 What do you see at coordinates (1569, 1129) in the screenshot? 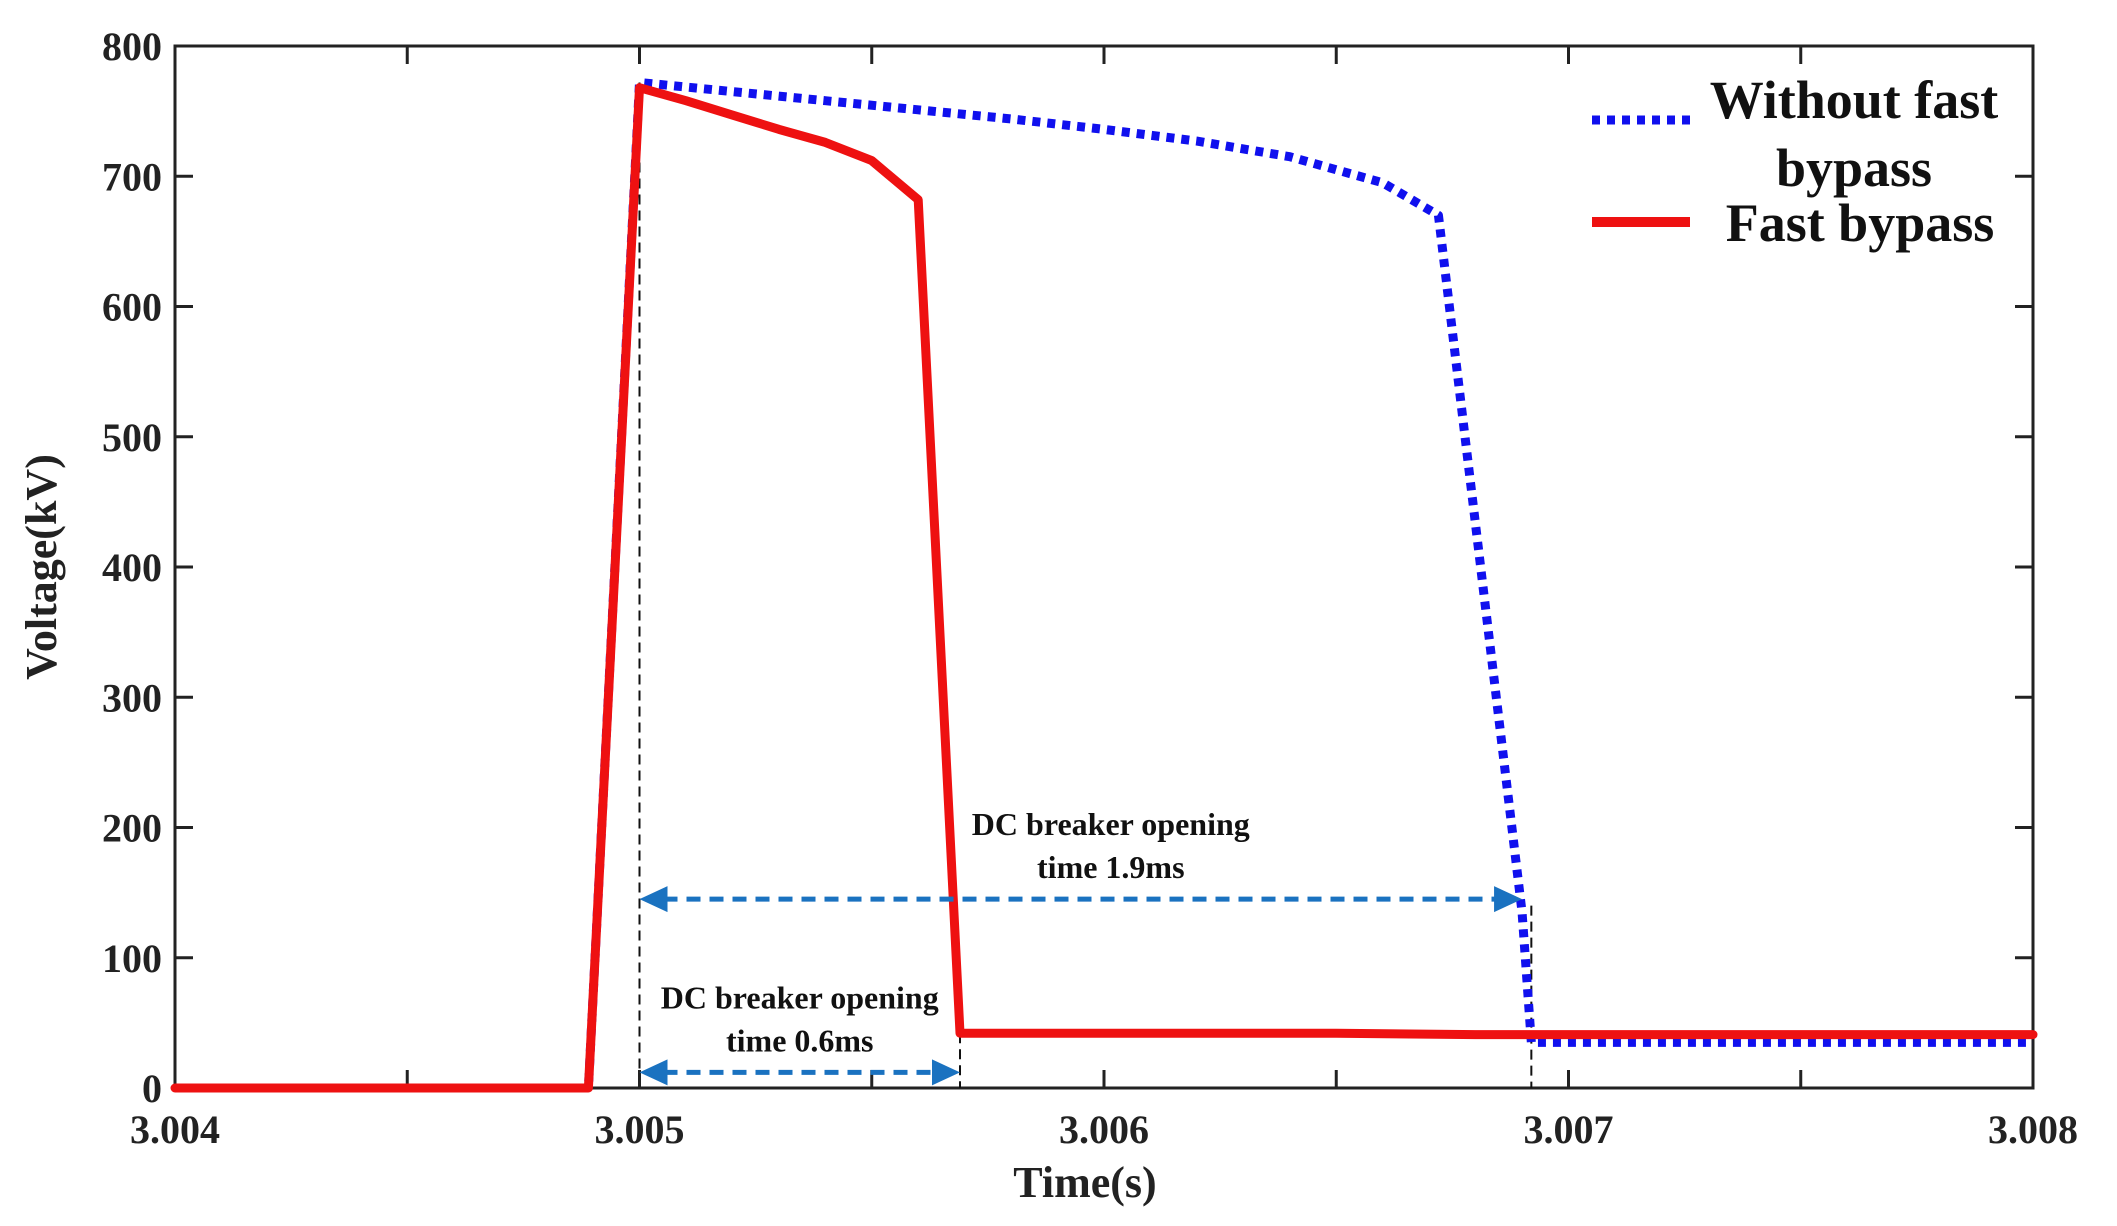
I see `x-tick-label: 3.007` at bounding box center [1569, 1129].